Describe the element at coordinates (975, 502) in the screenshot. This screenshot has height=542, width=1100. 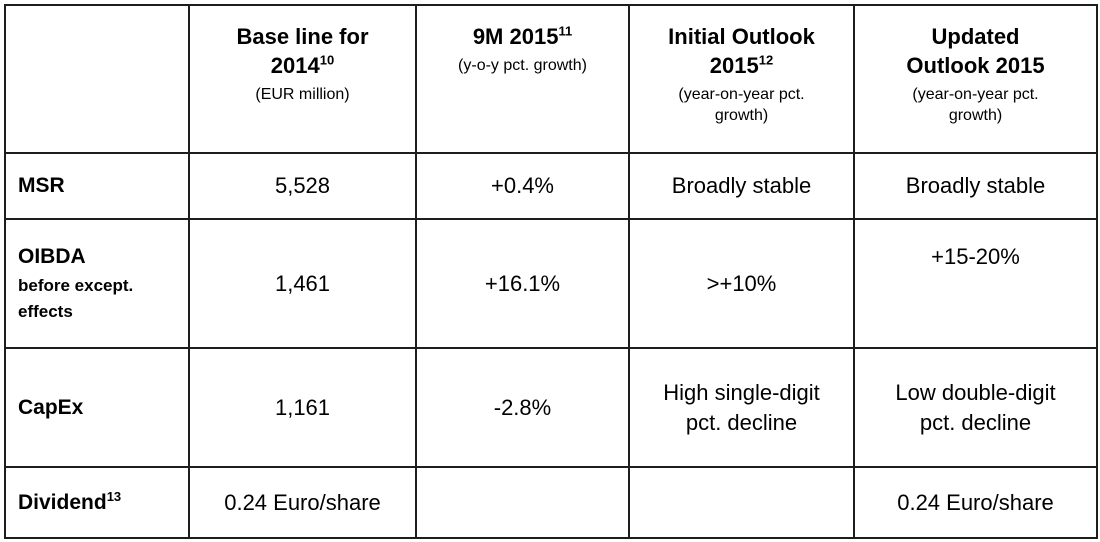
I see `cell-dividend-updated-outlook: 0.24 Euro/share` at that location.